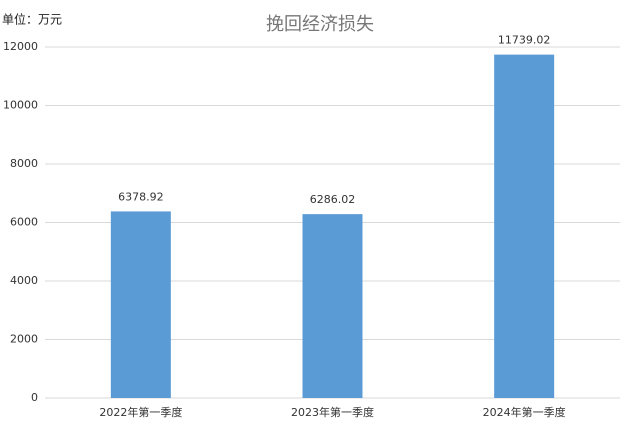  Describe the element at coordinates (20, 46) in the screenshot. I see `y-tick-label: 12000` at that location.